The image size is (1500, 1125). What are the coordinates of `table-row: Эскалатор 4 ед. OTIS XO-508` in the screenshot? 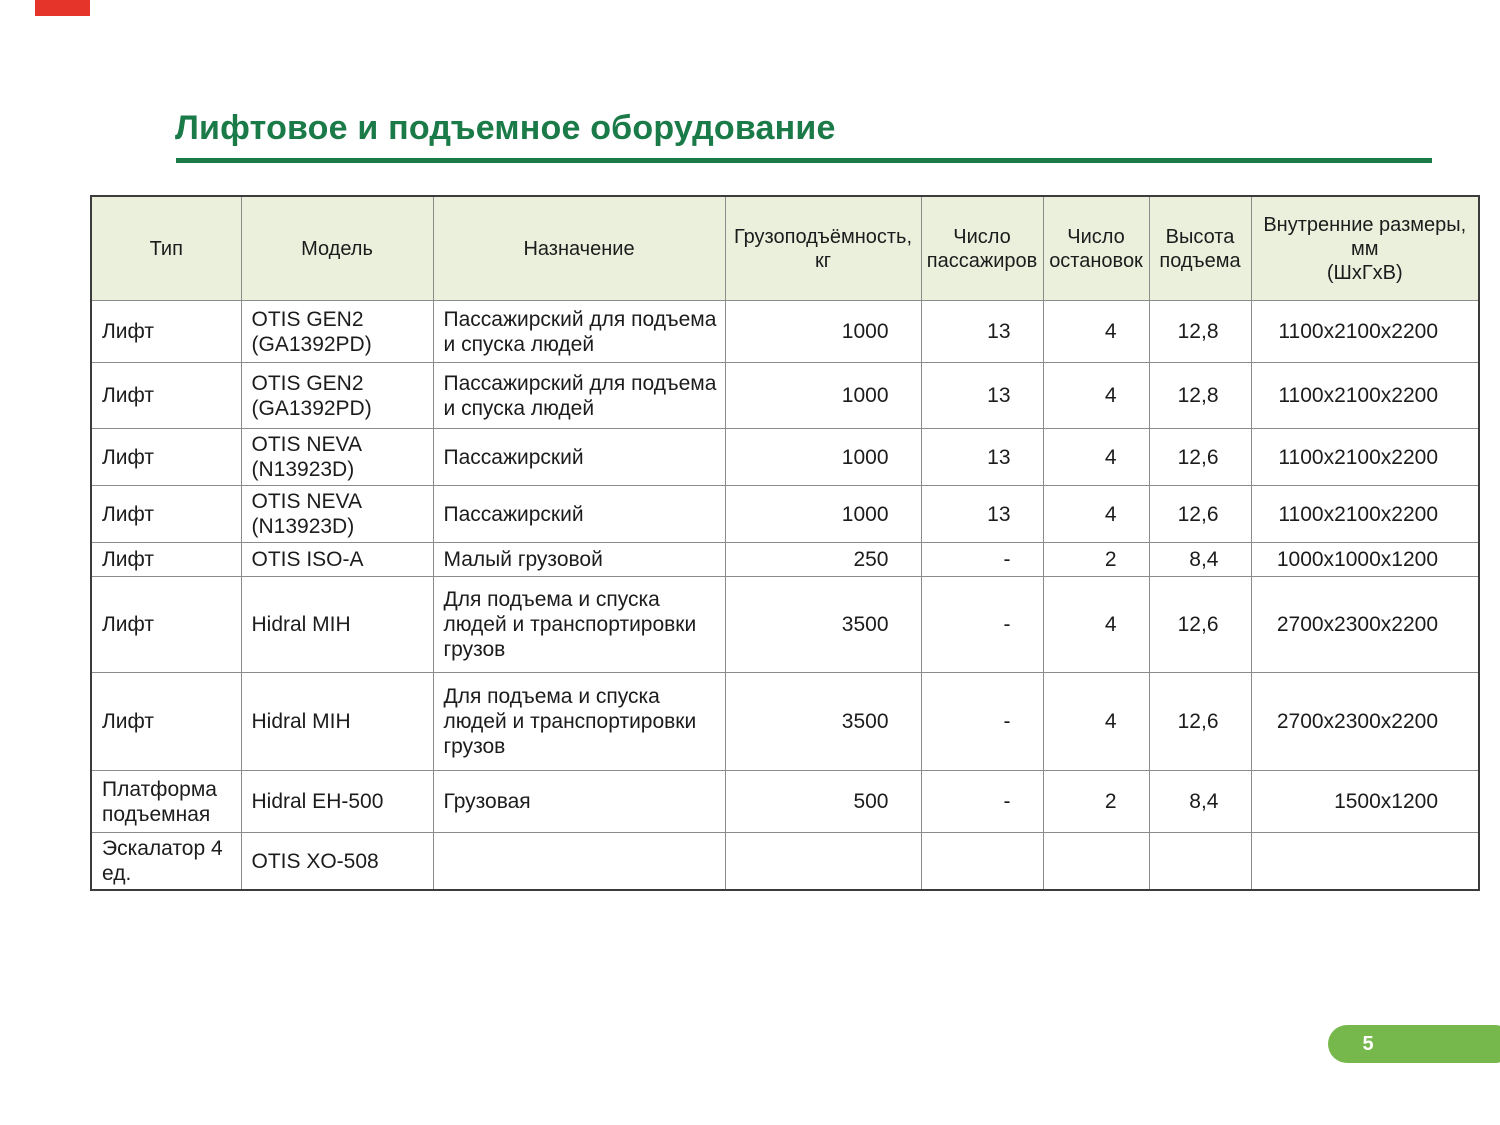 It's located at (785, 861).